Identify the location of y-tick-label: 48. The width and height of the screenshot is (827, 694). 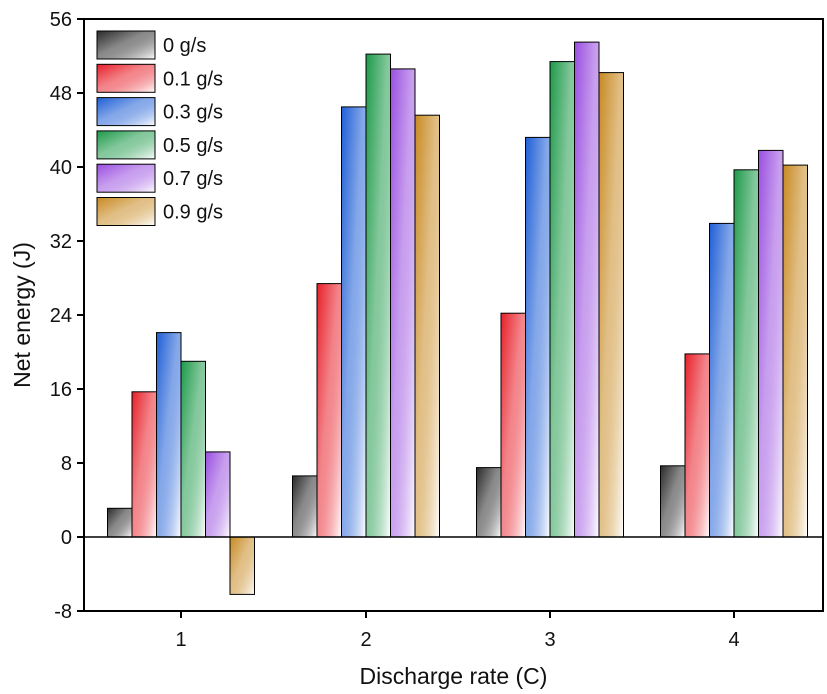
(61, 94).